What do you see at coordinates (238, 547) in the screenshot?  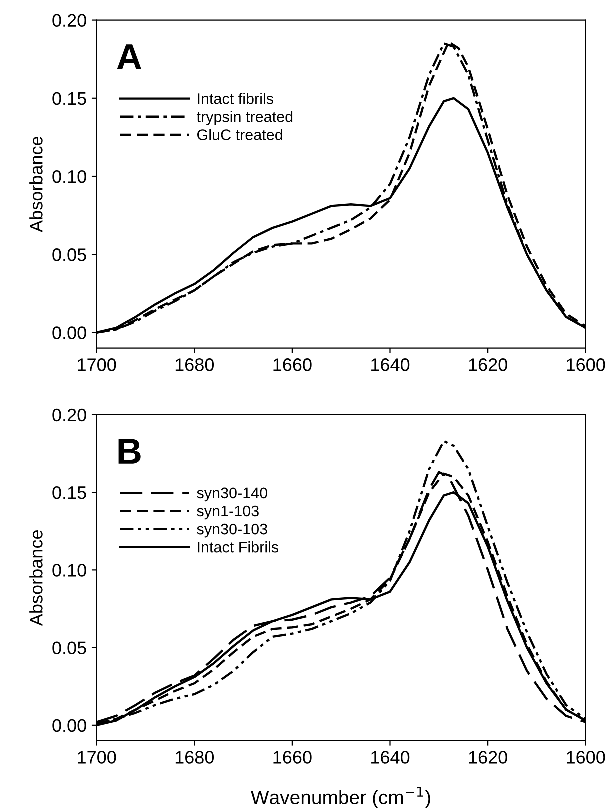 I see `legend-label: Intact Fibrils` at bounding box center [238, 547].